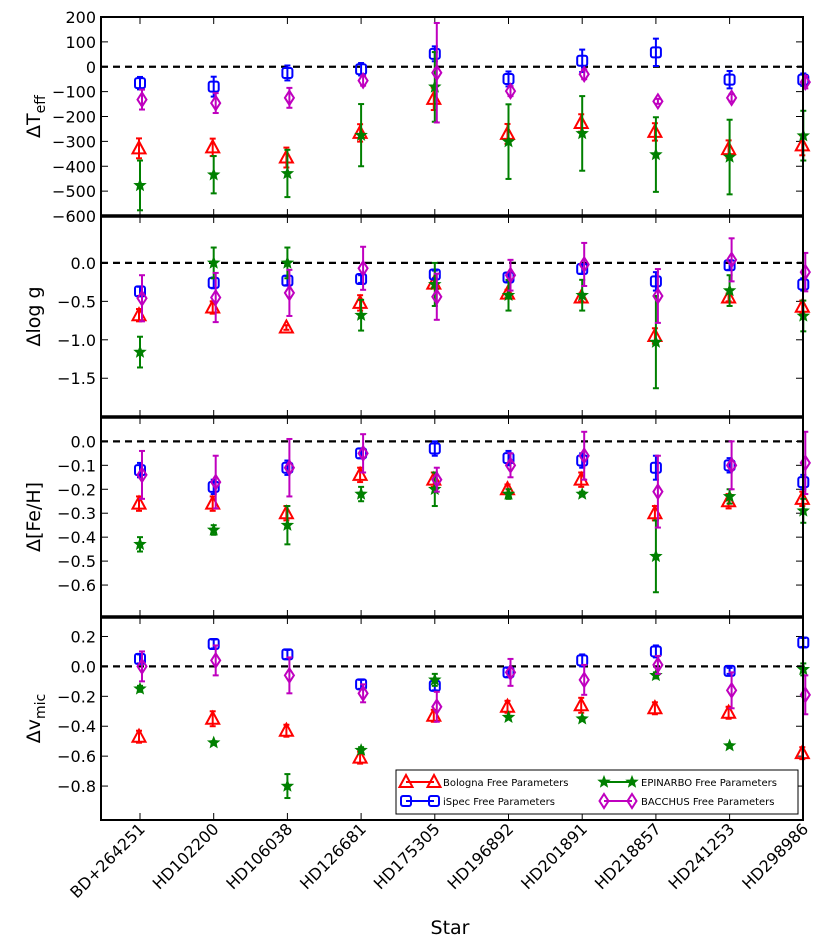  What do you see at coordinates (775, 856) in the screenshot?
I see `xtick-label: HD298986` at bounding box center [775, 856].